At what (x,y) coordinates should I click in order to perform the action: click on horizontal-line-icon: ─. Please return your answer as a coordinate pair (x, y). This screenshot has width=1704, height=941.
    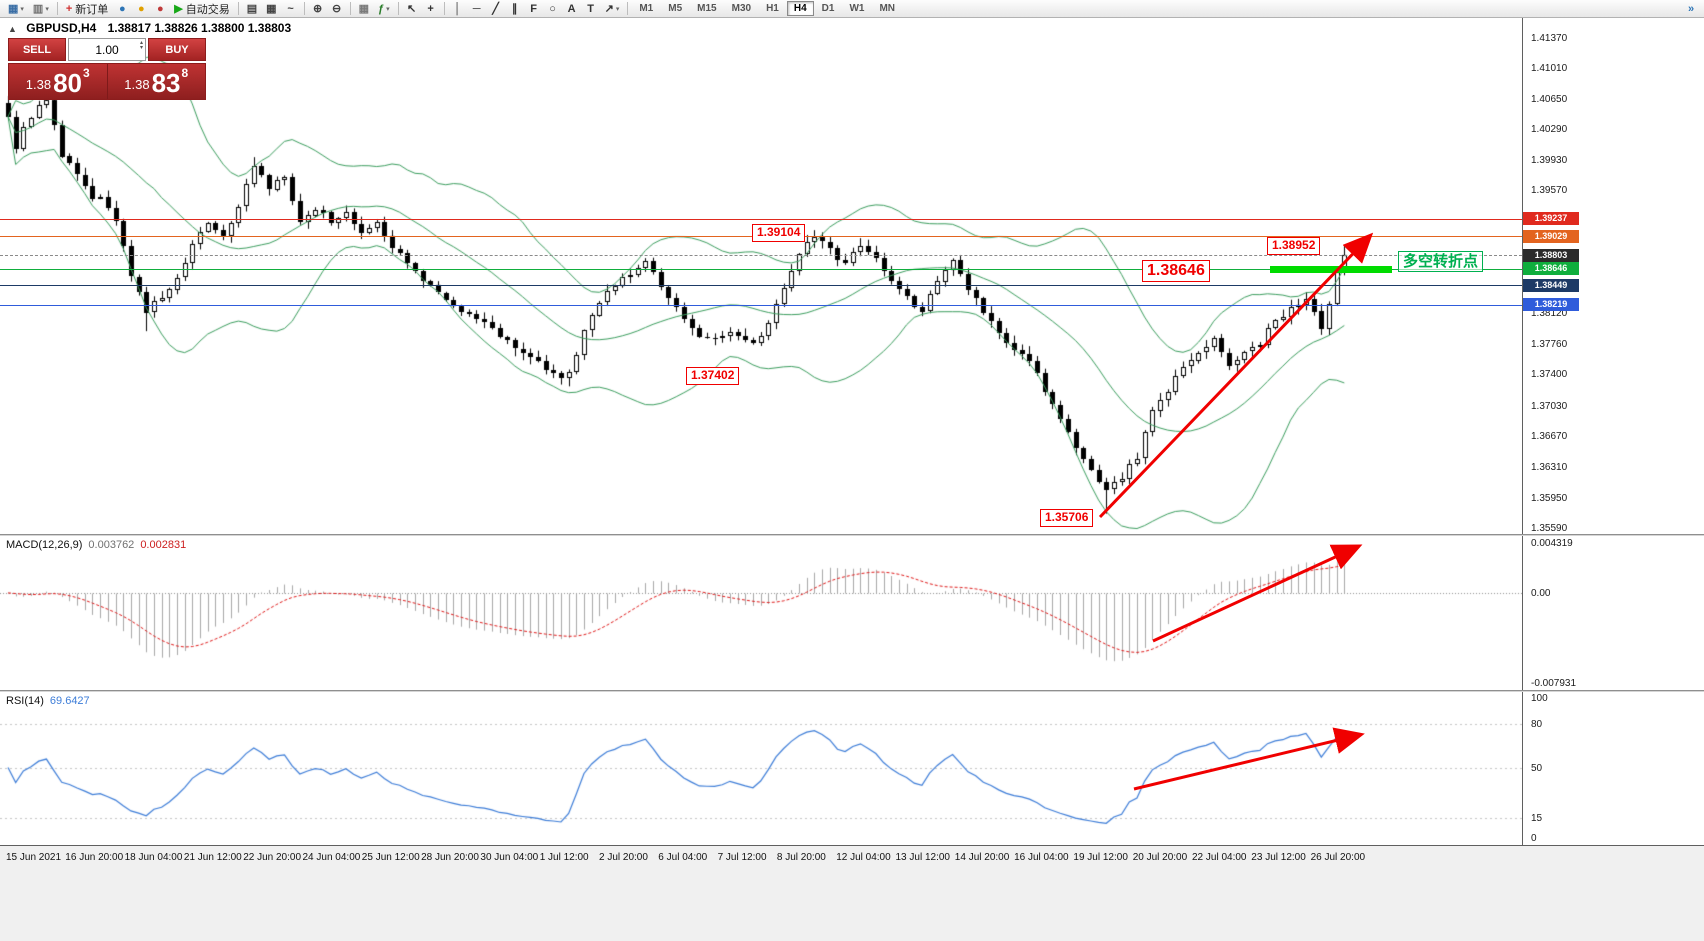
    Looking at the image, I should click on (476, 8).